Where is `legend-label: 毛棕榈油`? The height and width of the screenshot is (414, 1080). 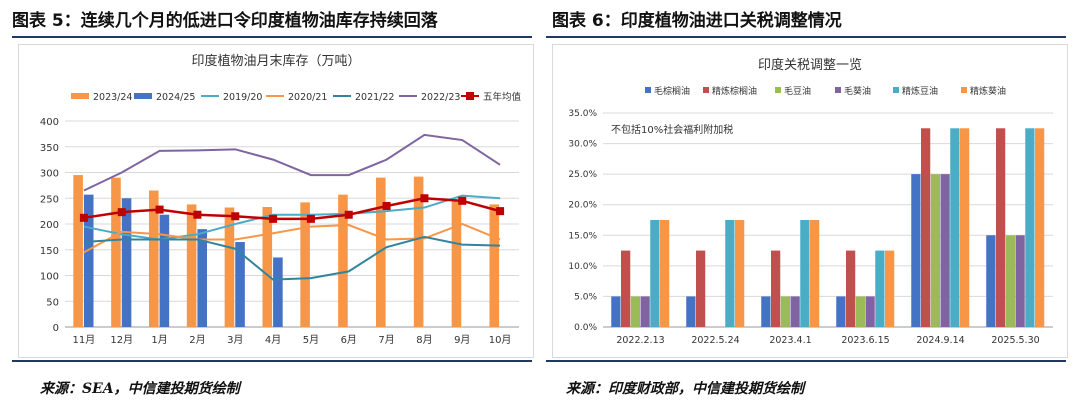 legend-label: 毛棕榈油 is located at coordinates (672, 91).